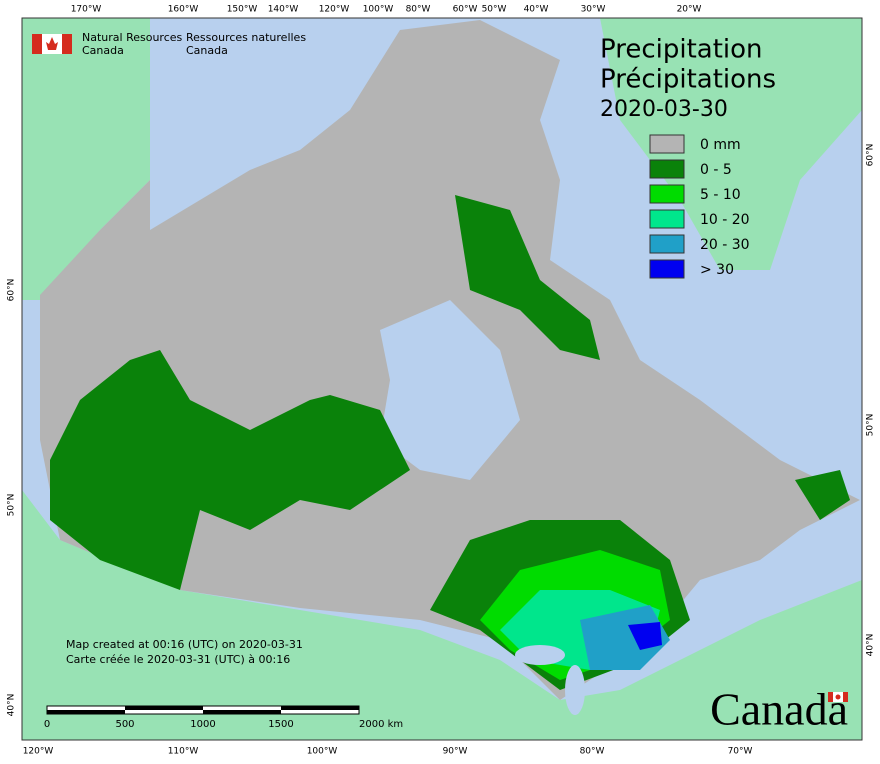 The height and width of the screenshot is (764, 880). Describe the element at coordinates (246, 37) in the screenshot. I see `agency-fr: Ressources naturelles` at that location.